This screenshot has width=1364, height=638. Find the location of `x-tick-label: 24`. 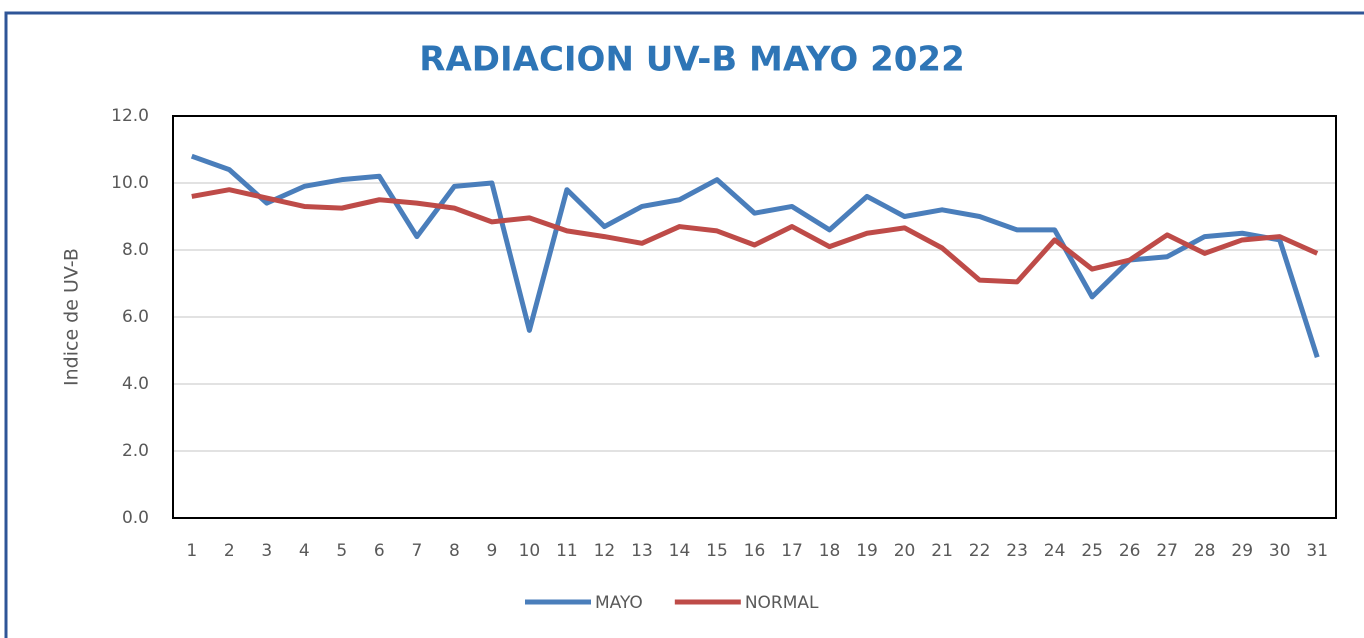

x-tick-label: 24 is located at coordinates (1055, 551).